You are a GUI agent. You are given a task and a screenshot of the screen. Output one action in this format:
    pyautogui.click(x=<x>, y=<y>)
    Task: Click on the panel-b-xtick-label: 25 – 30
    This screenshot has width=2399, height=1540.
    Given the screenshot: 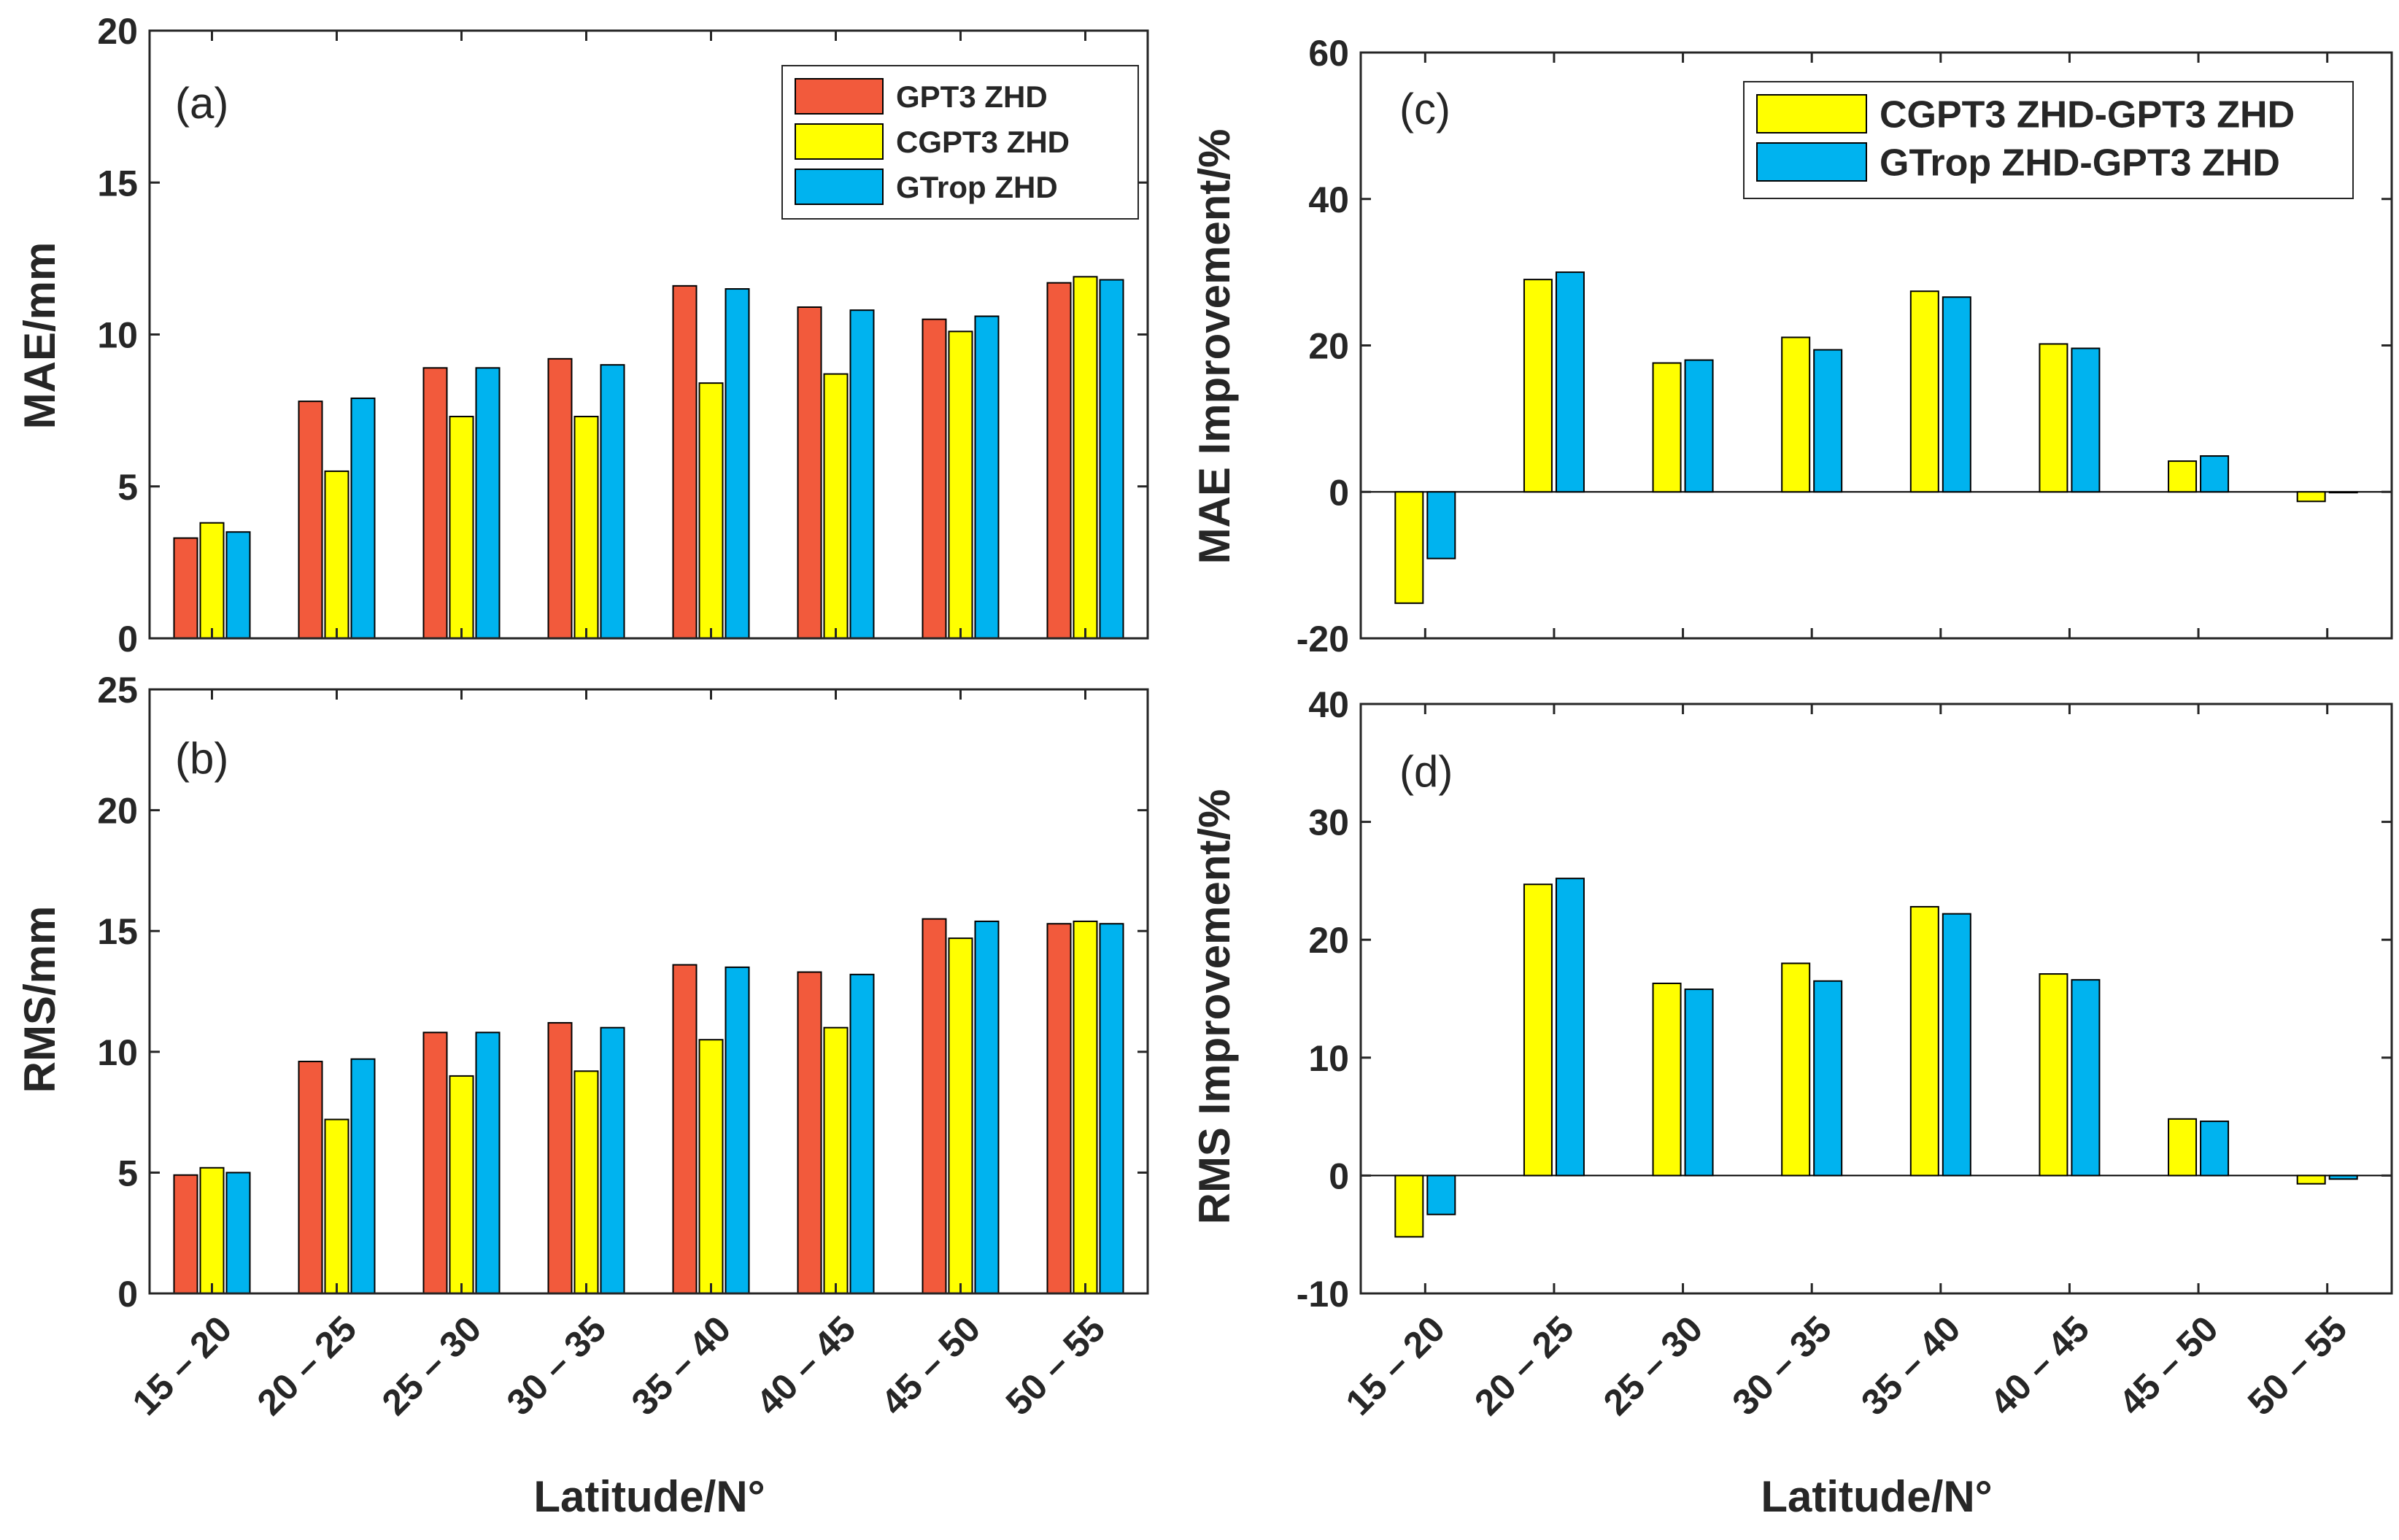 What is the action you would take?
    pyautogui.click(x=432, y=1365)
    